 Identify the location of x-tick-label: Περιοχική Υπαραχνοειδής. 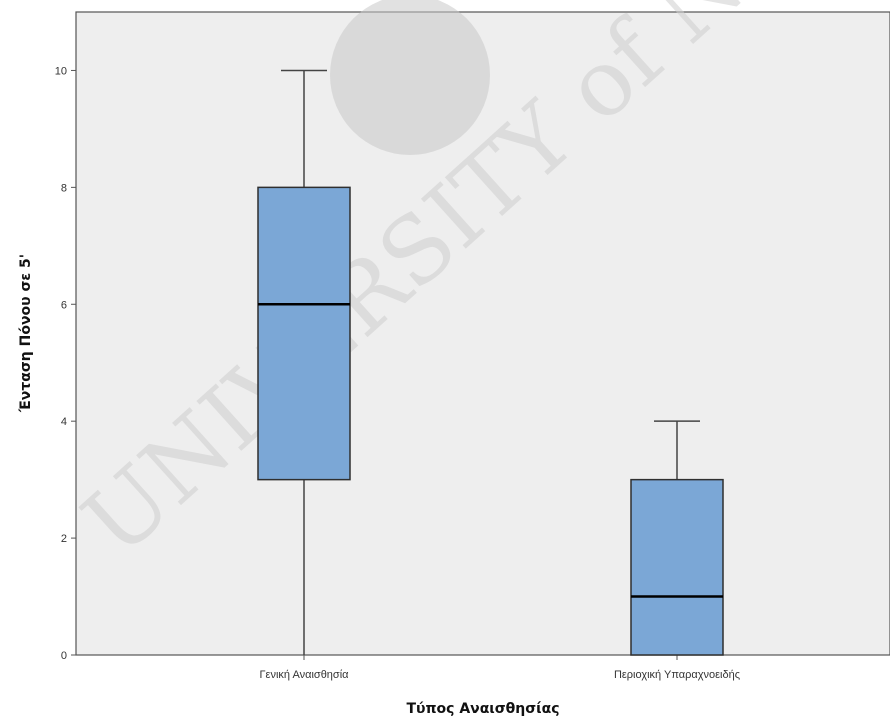
(677, 675).